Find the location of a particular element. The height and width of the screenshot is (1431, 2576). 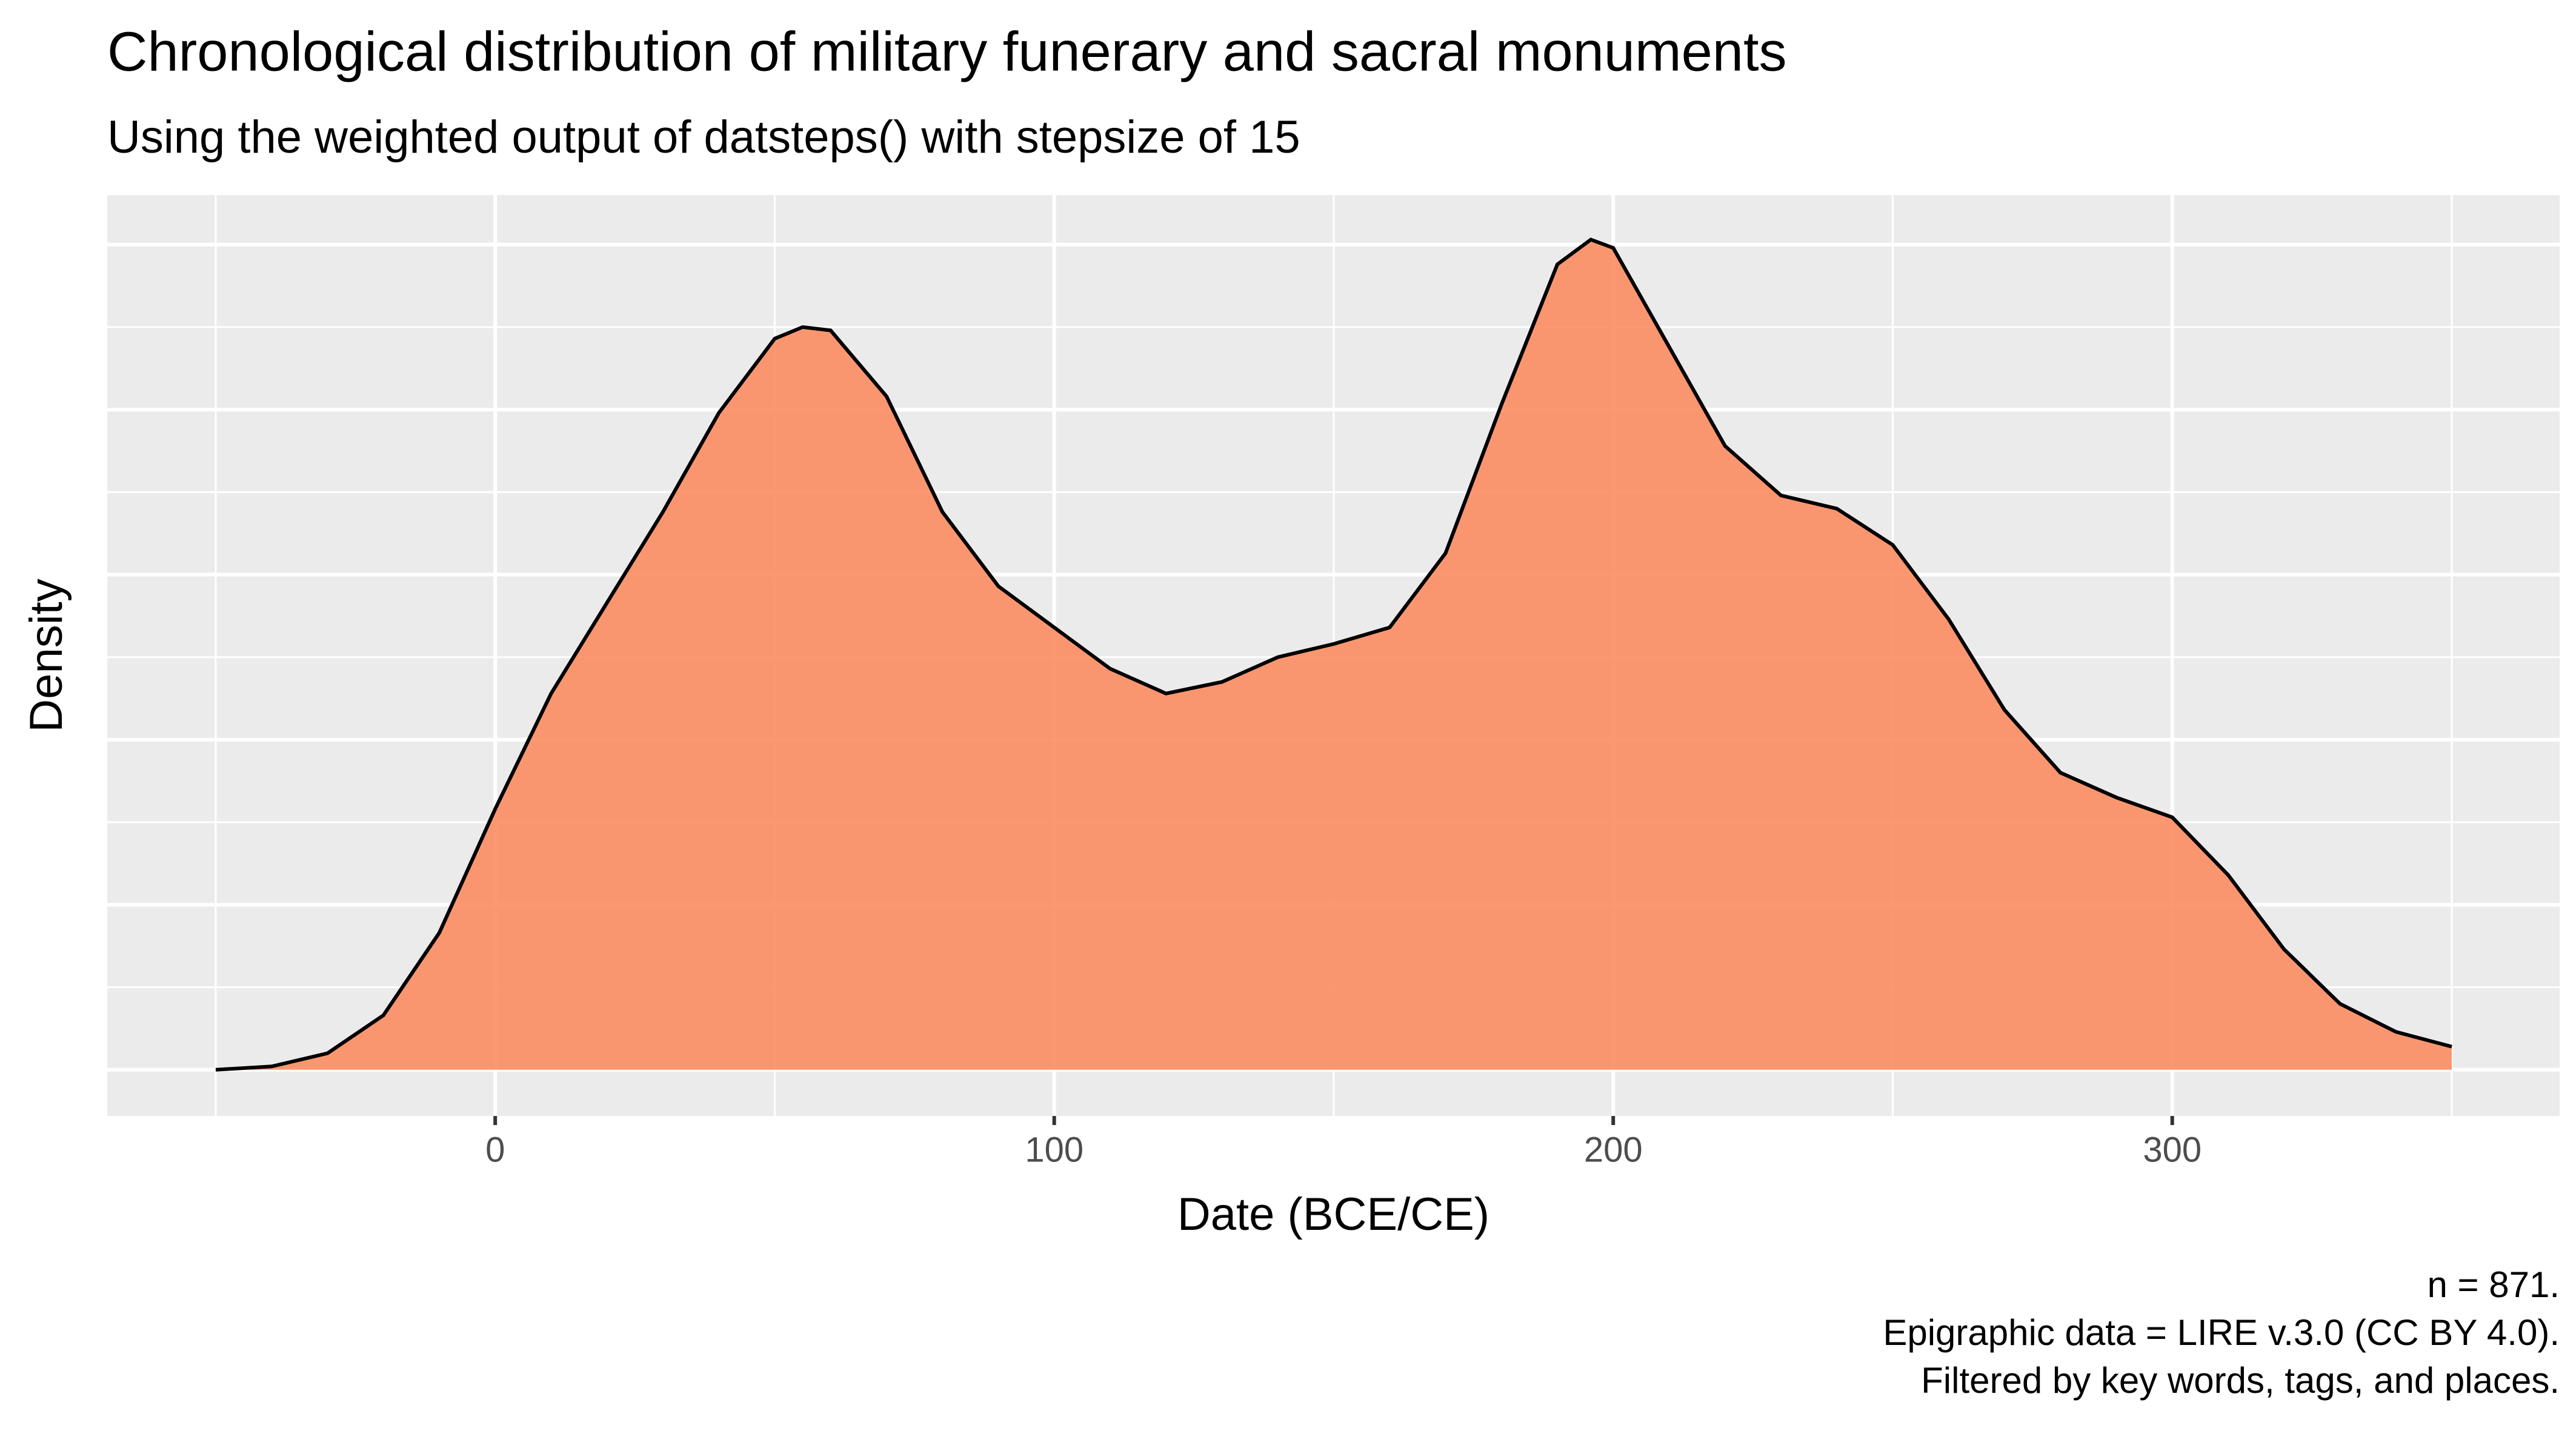

y-axis-label: Density is located at coordinates (46, 655).